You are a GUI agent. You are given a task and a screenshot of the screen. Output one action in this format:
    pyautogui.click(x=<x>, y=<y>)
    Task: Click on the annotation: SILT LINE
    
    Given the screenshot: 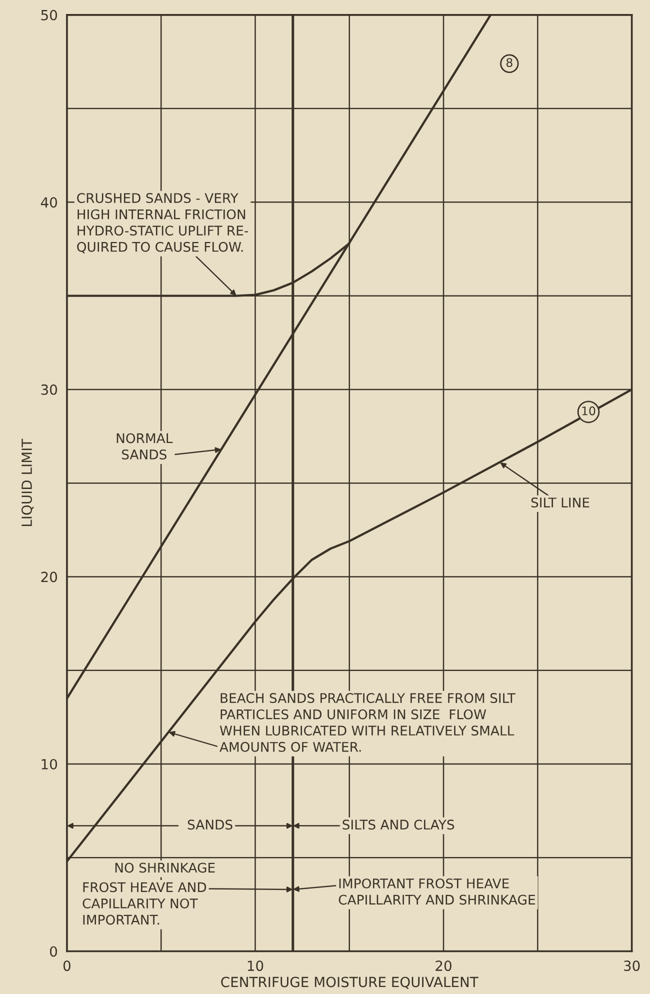 What is the action you would take?
    pyautogui.click(x=560, y=503)
    